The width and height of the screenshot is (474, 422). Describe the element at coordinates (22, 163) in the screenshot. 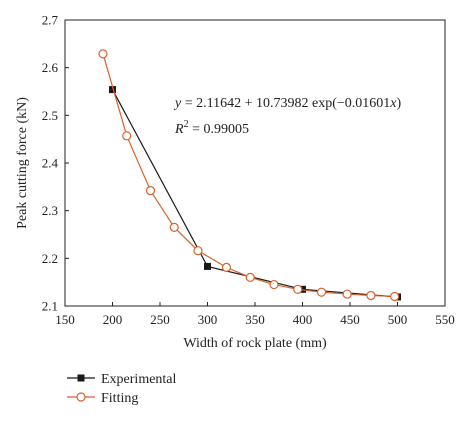

I see `y-axis-title: Peak cutting force (kN)` at that location.